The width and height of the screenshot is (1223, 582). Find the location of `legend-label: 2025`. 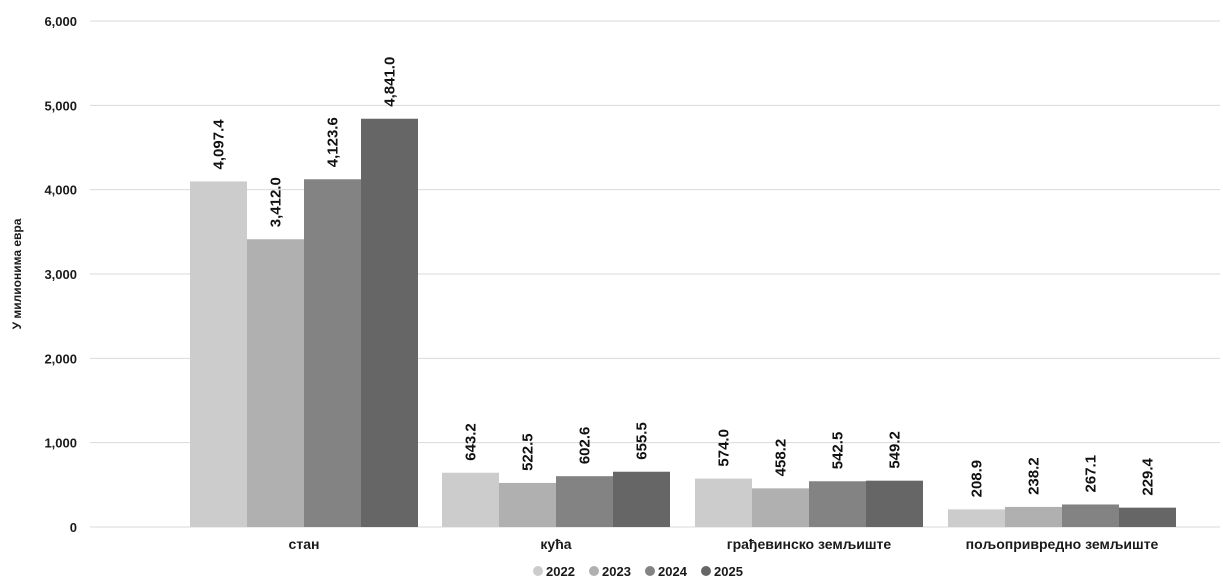

legend-label: 2025 is located at coordinates (728, 571).